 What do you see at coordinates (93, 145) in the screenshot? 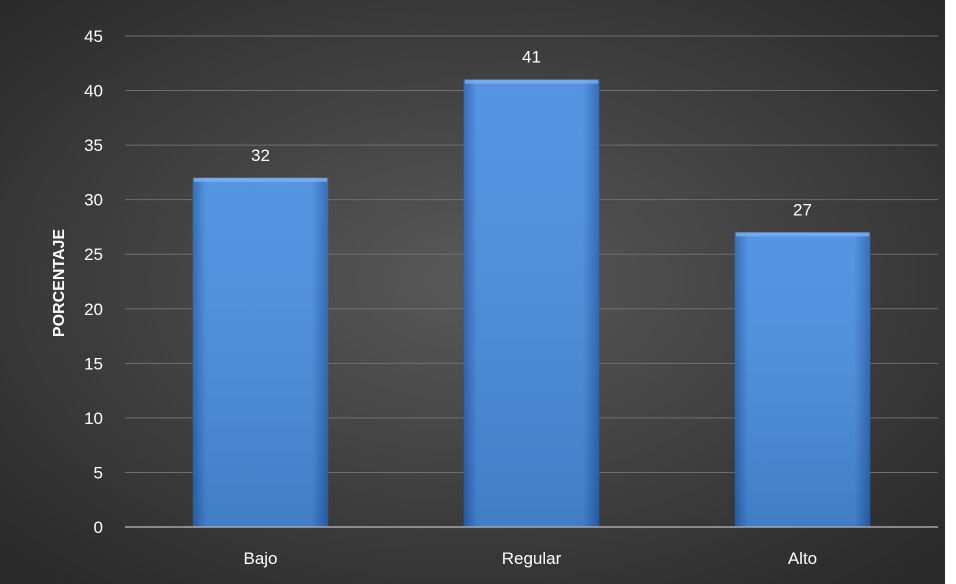
I see `y-tick-label: 35` at bounding box center [93, 145].